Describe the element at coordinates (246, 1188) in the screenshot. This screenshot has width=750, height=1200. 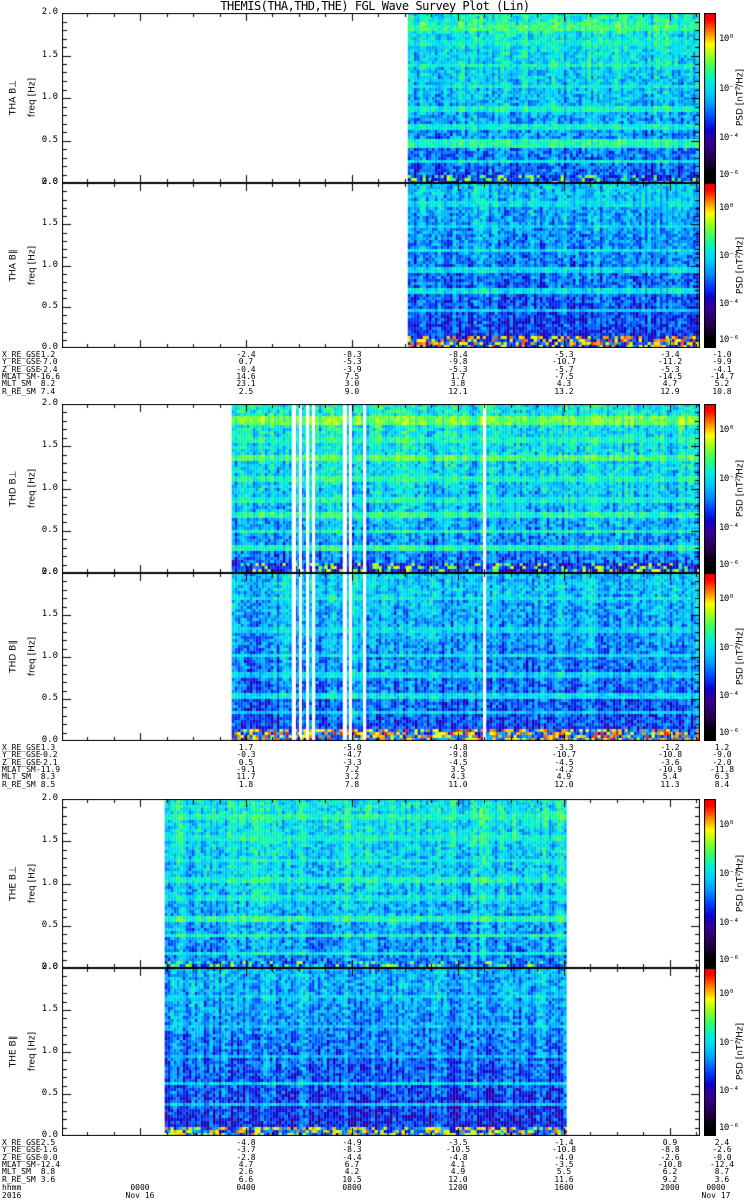
I see `time-tick-label: 0400` at that location.